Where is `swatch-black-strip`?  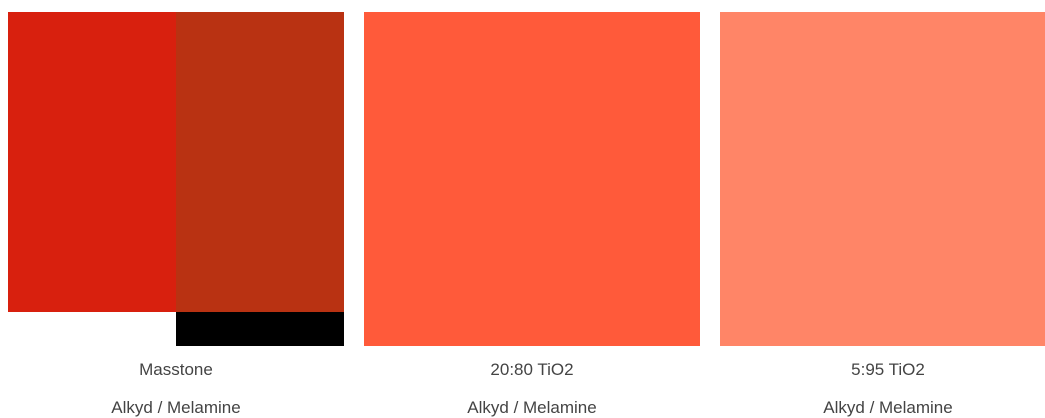 swatch-black-strip is located at coordinates (260, 329).